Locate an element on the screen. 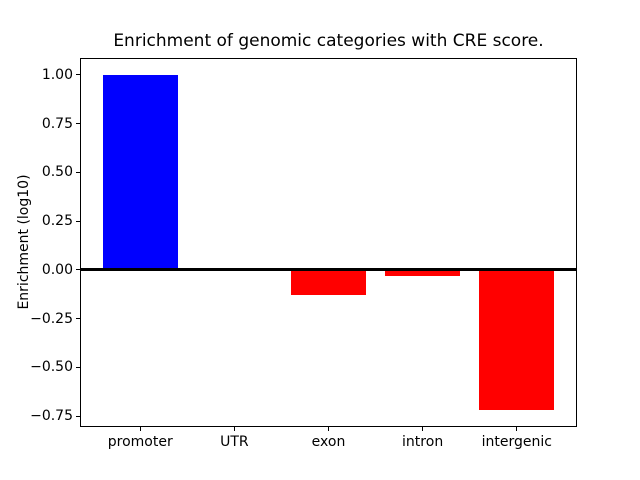  y-tick-label: 1.00 is located at coordinates (57, 74).